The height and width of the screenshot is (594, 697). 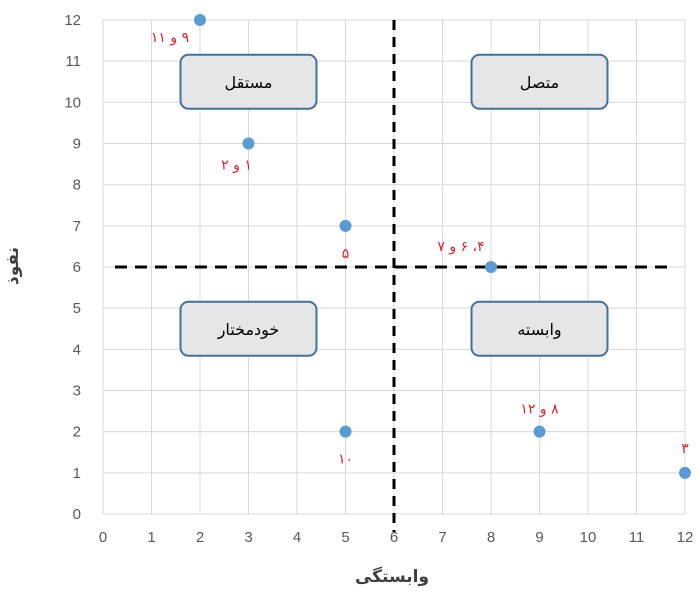 What do you see at coordinates (345, 460) in the screenshot?
I see `data-label-4: ۱۰` at bounding box center [345, 460].